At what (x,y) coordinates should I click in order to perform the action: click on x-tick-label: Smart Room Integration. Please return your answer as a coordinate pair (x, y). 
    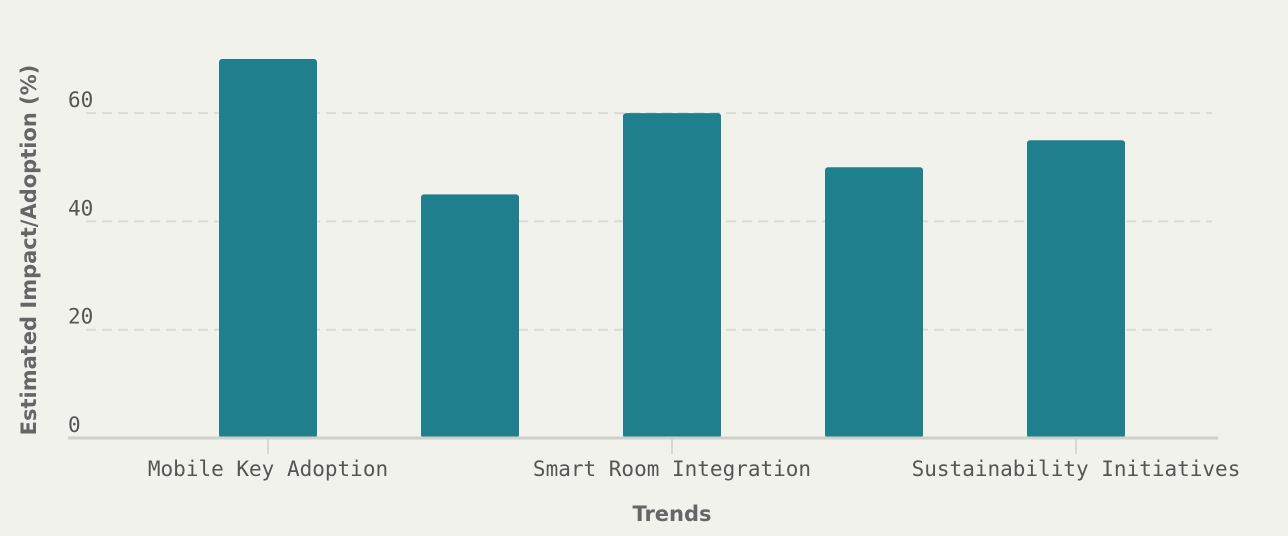
    Looking at the image, I should click on (672, 469).